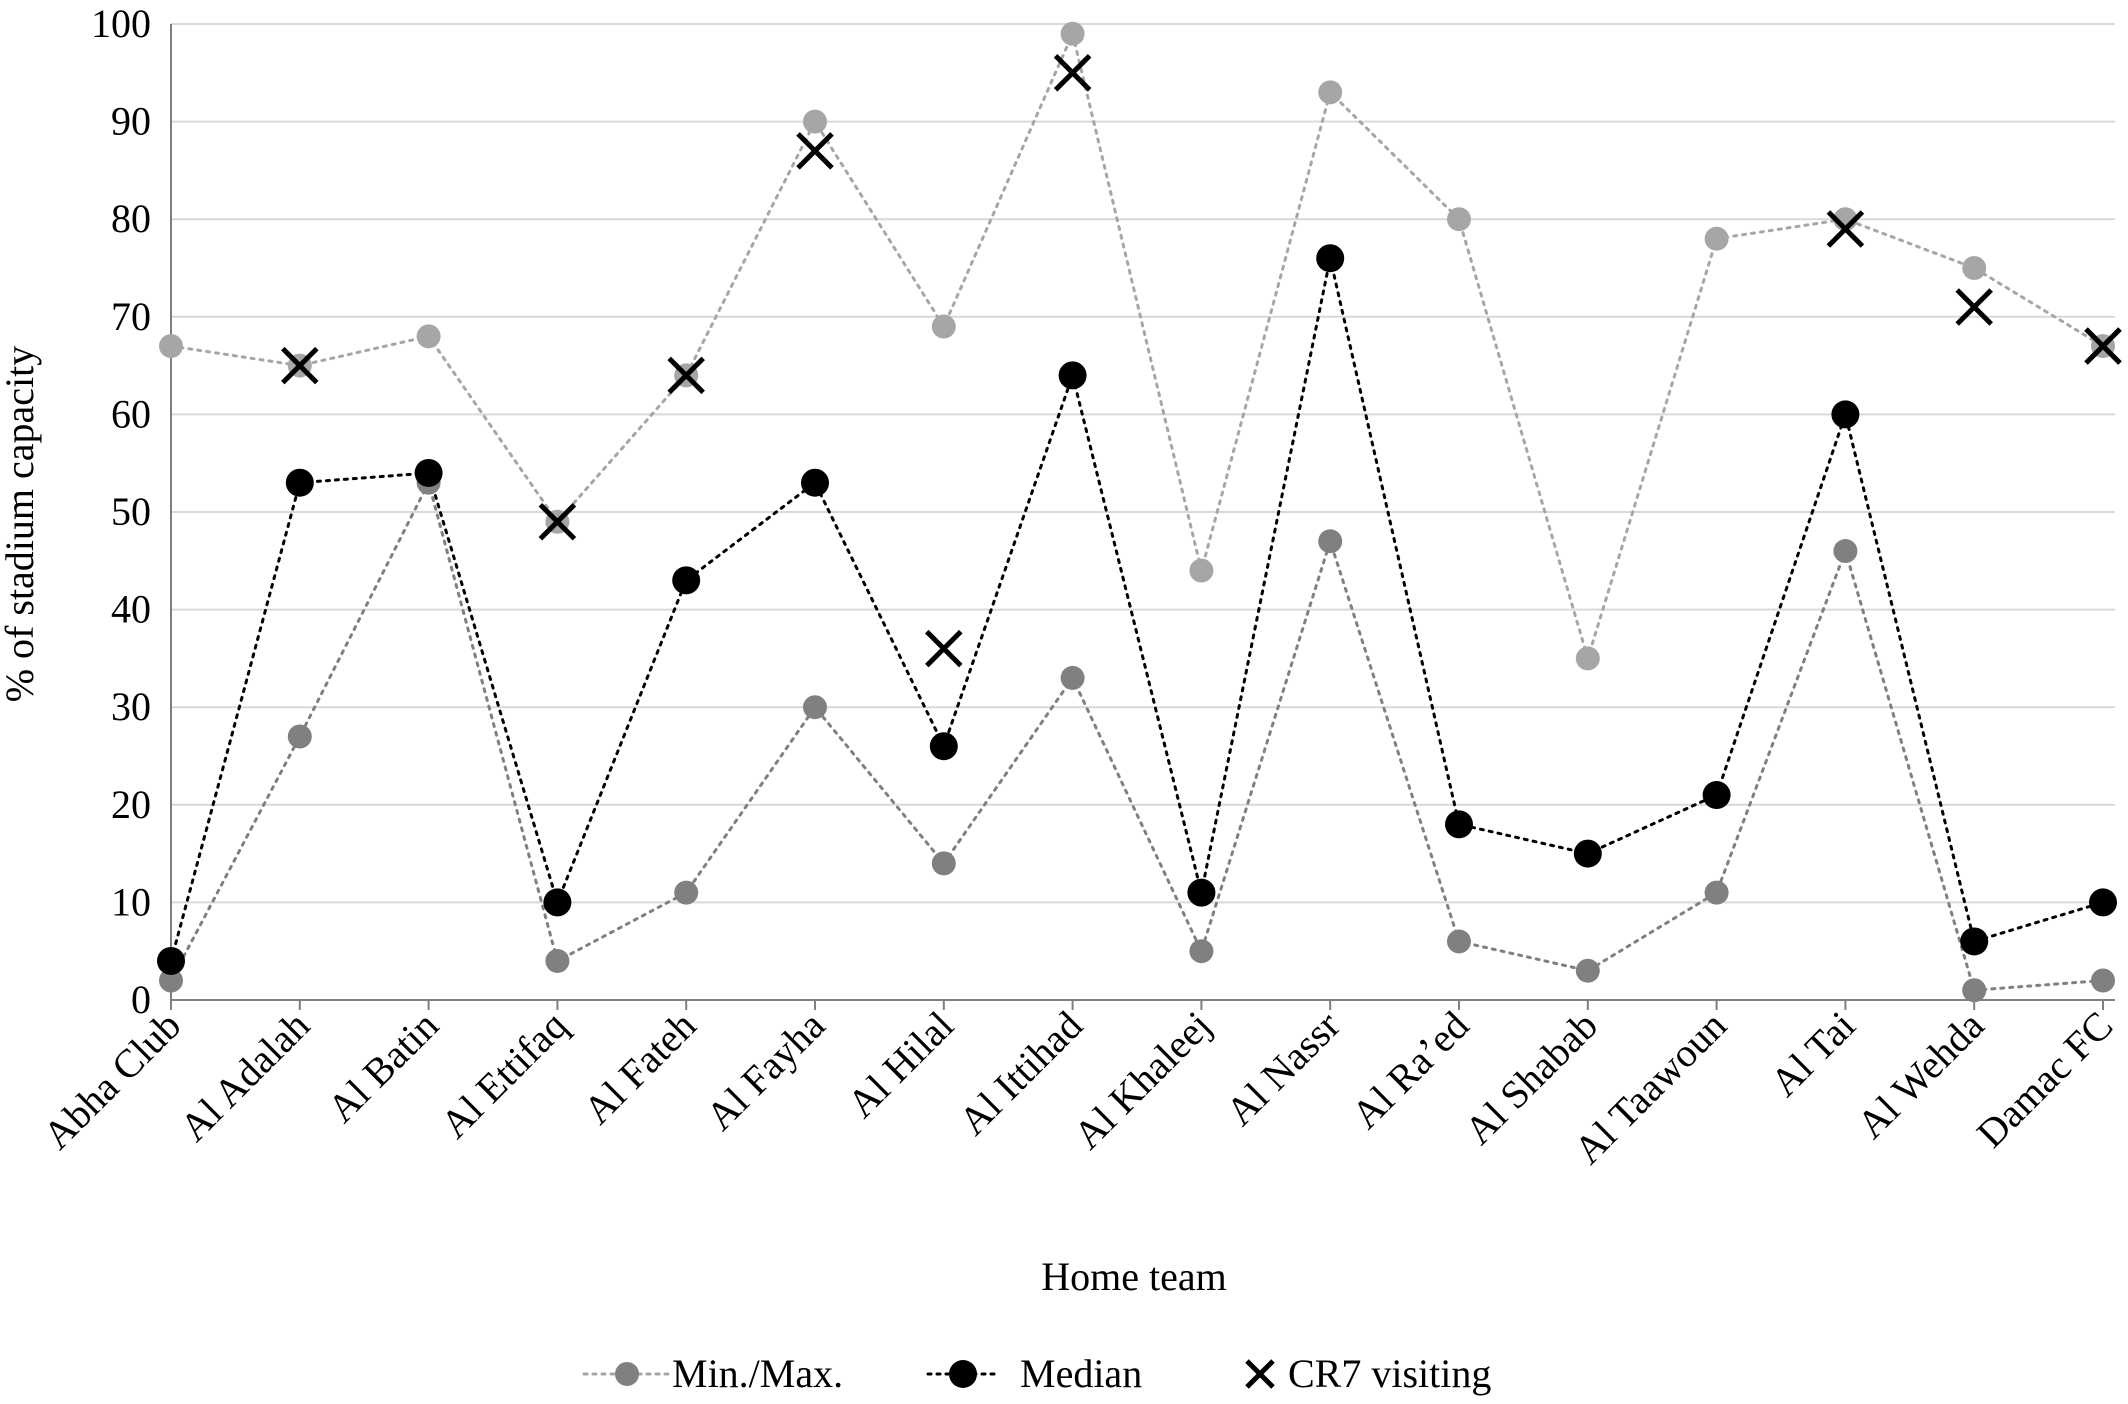 The image size is (2128, 1404). What do you see at coordinates (765, 1070) in the screenshot?
I see `x-tick-label: Al Fayha` at bounding box center [765, 1070].